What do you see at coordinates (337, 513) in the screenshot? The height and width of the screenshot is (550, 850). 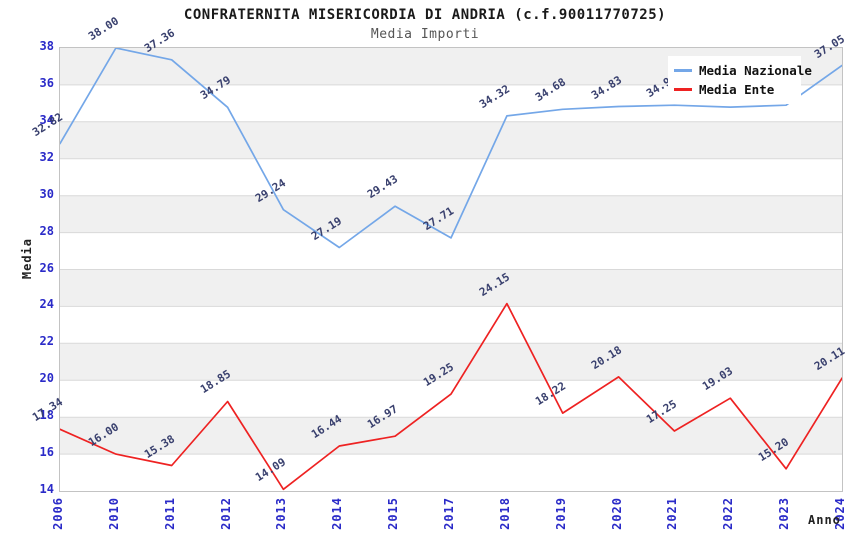 I see `x-tick-label: 2014` at bounding box center [337, 513].